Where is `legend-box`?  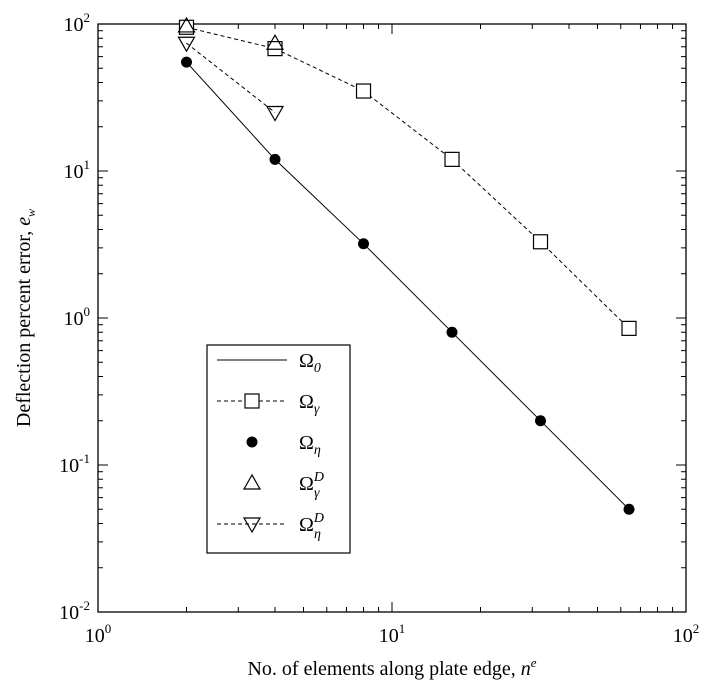
legend-box is located at coordinates (278, 449).